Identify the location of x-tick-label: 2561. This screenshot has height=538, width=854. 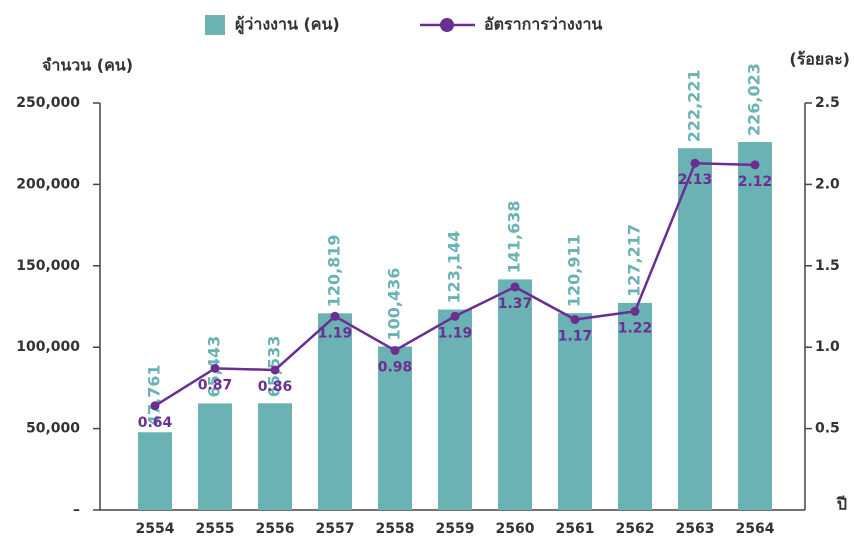
(575, 529).